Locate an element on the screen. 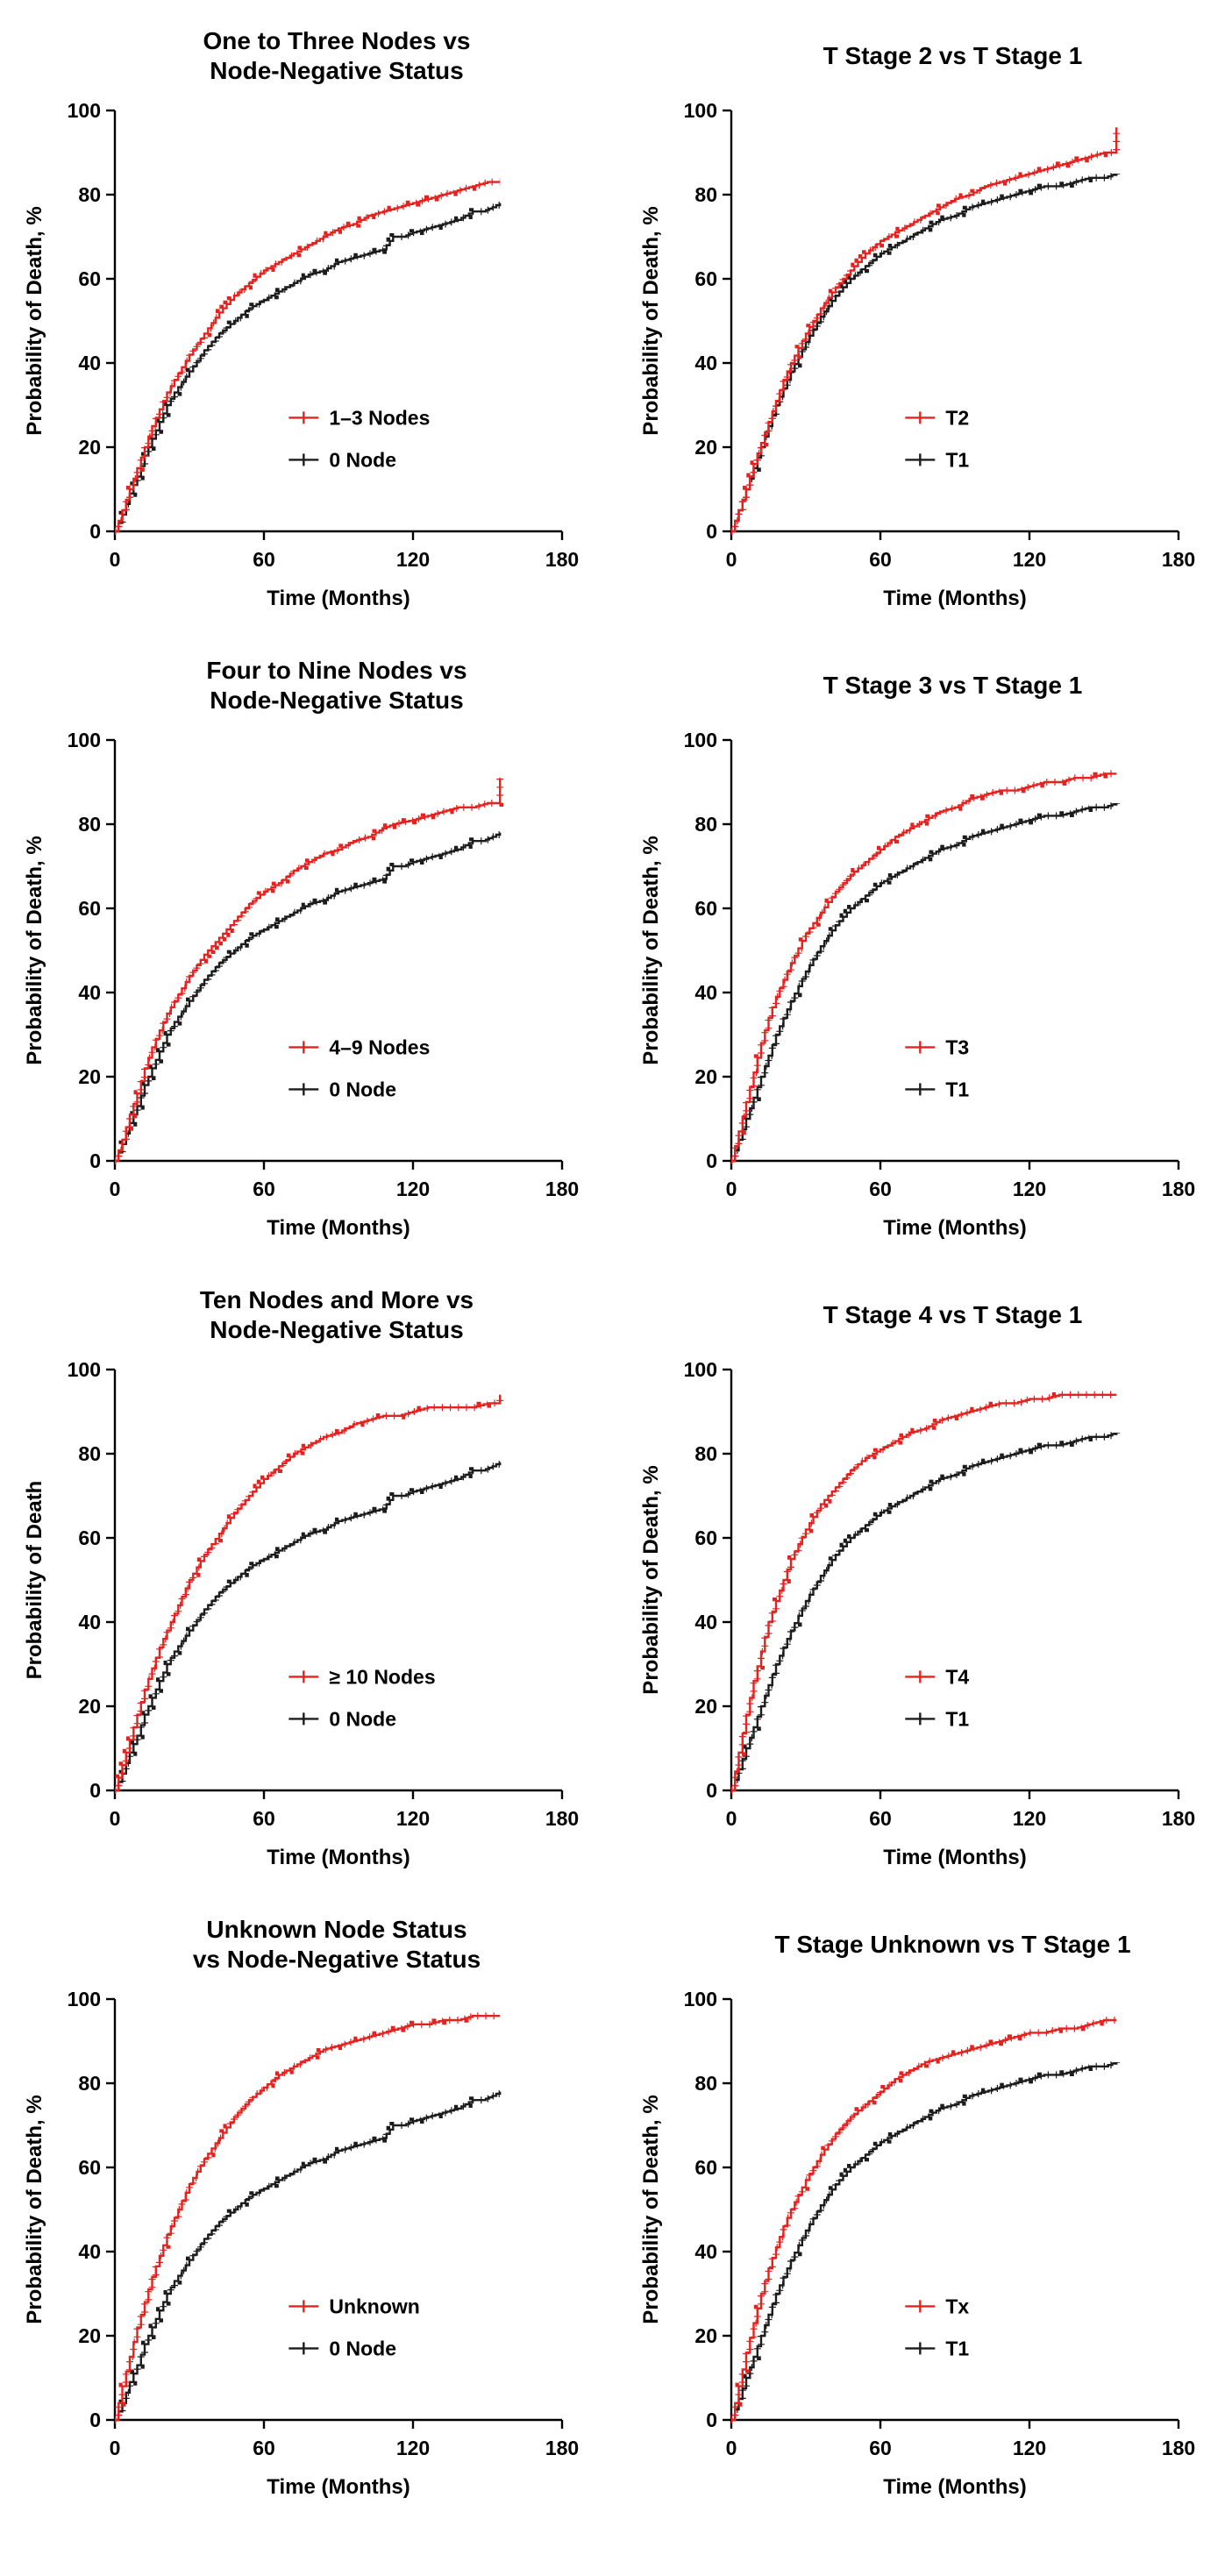 Image resolution: width=1232 pixels, height=2576 pixels. legend-item: T1 is located at coordinates (937, 1718).